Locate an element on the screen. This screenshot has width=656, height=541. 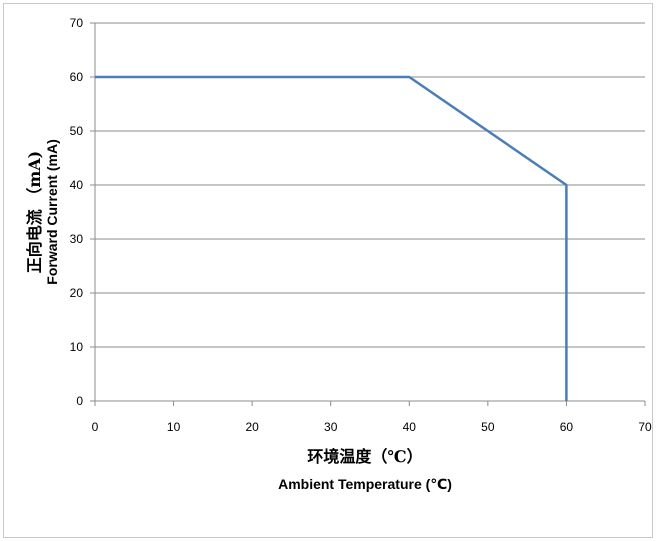
y-axis-title-chinese: 正向电流 （mA) is located at coordinates (34, 212).